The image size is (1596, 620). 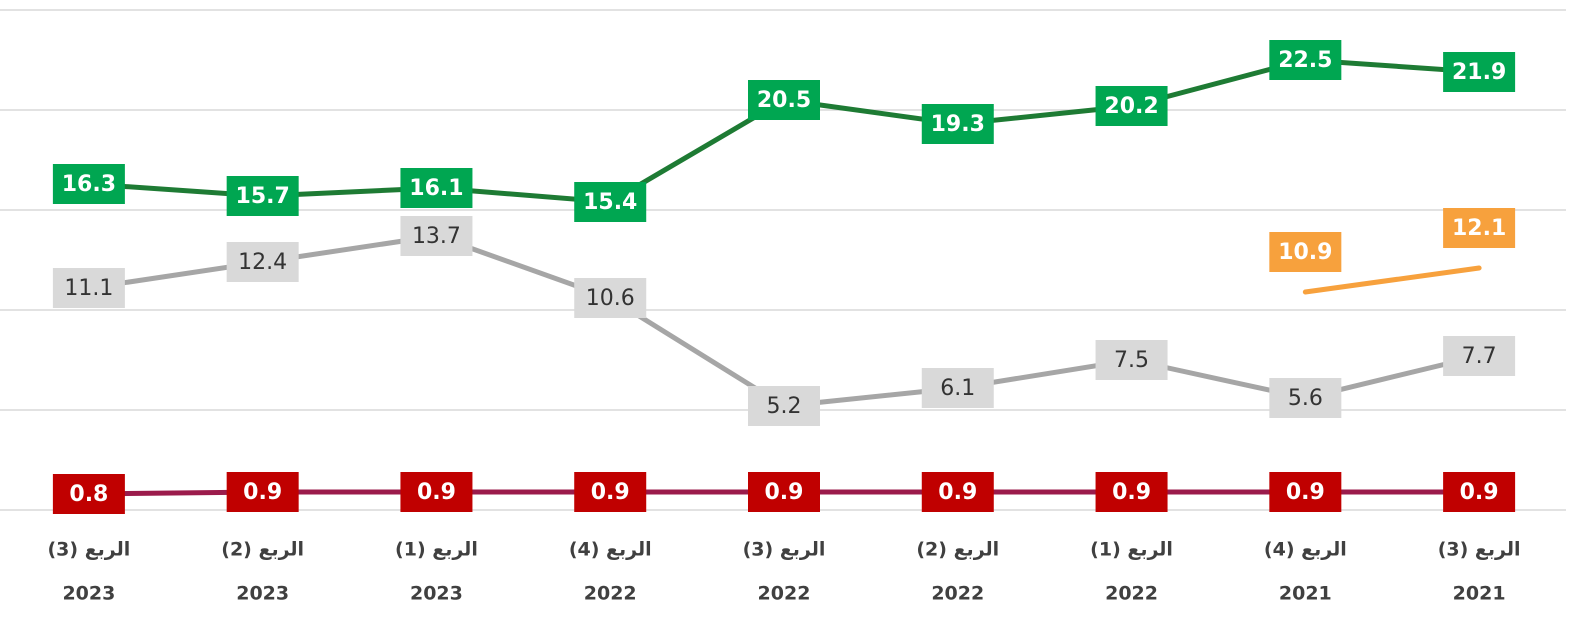 I want to click on data-label-text: 10.9, so click(x=1305, y=252).